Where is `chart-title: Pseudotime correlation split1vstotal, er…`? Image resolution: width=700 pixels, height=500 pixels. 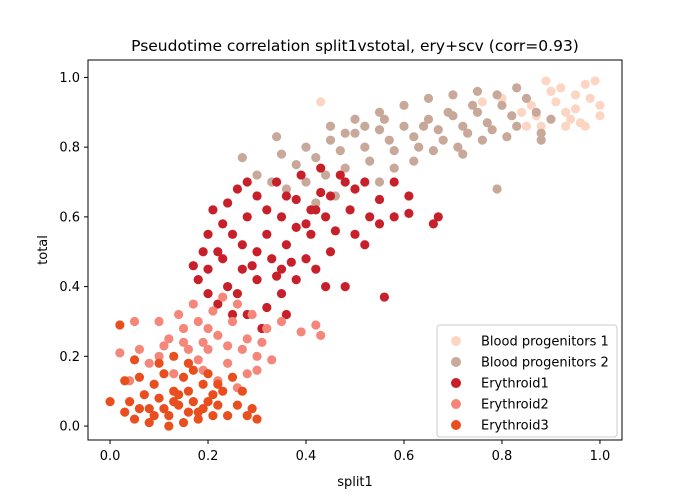 chart-title: Pseudotime correlation split1vstotal, er… is located at coordinates (355, 46).